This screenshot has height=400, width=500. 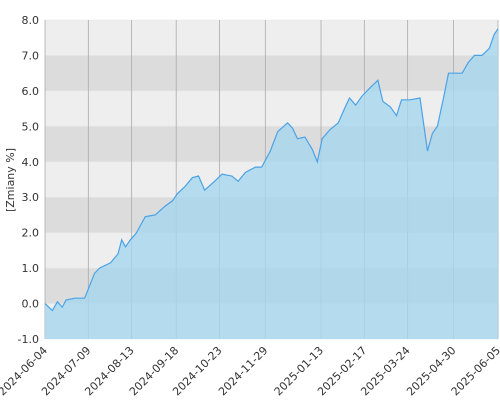 I want to click on x-tick-label: 2024-11-29, so click(x=243, y=371).